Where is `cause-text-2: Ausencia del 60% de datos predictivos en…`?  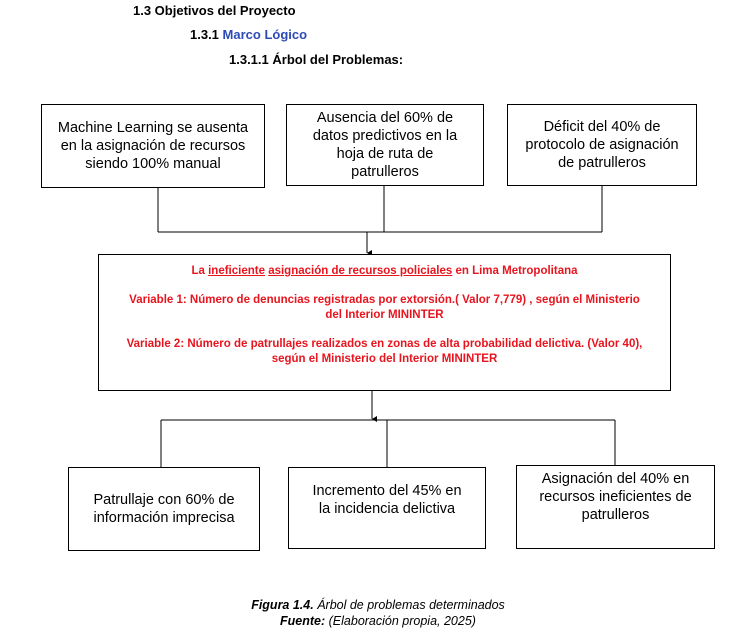 cause-text-2: Ausencia del 60% de datos predictivos en… is located at coordinates (385, 145).